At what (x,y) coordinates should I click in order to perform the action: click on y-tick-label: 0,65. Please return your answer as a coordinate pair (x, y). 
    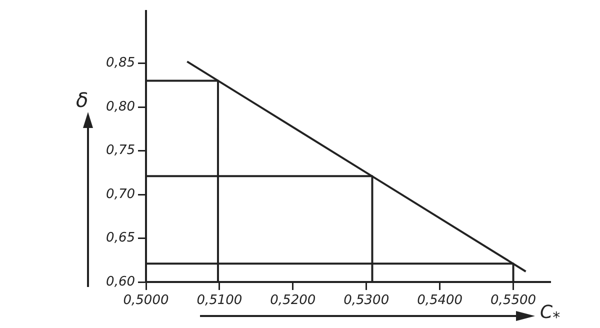
    Looking at the image, I should click on (120, 238).